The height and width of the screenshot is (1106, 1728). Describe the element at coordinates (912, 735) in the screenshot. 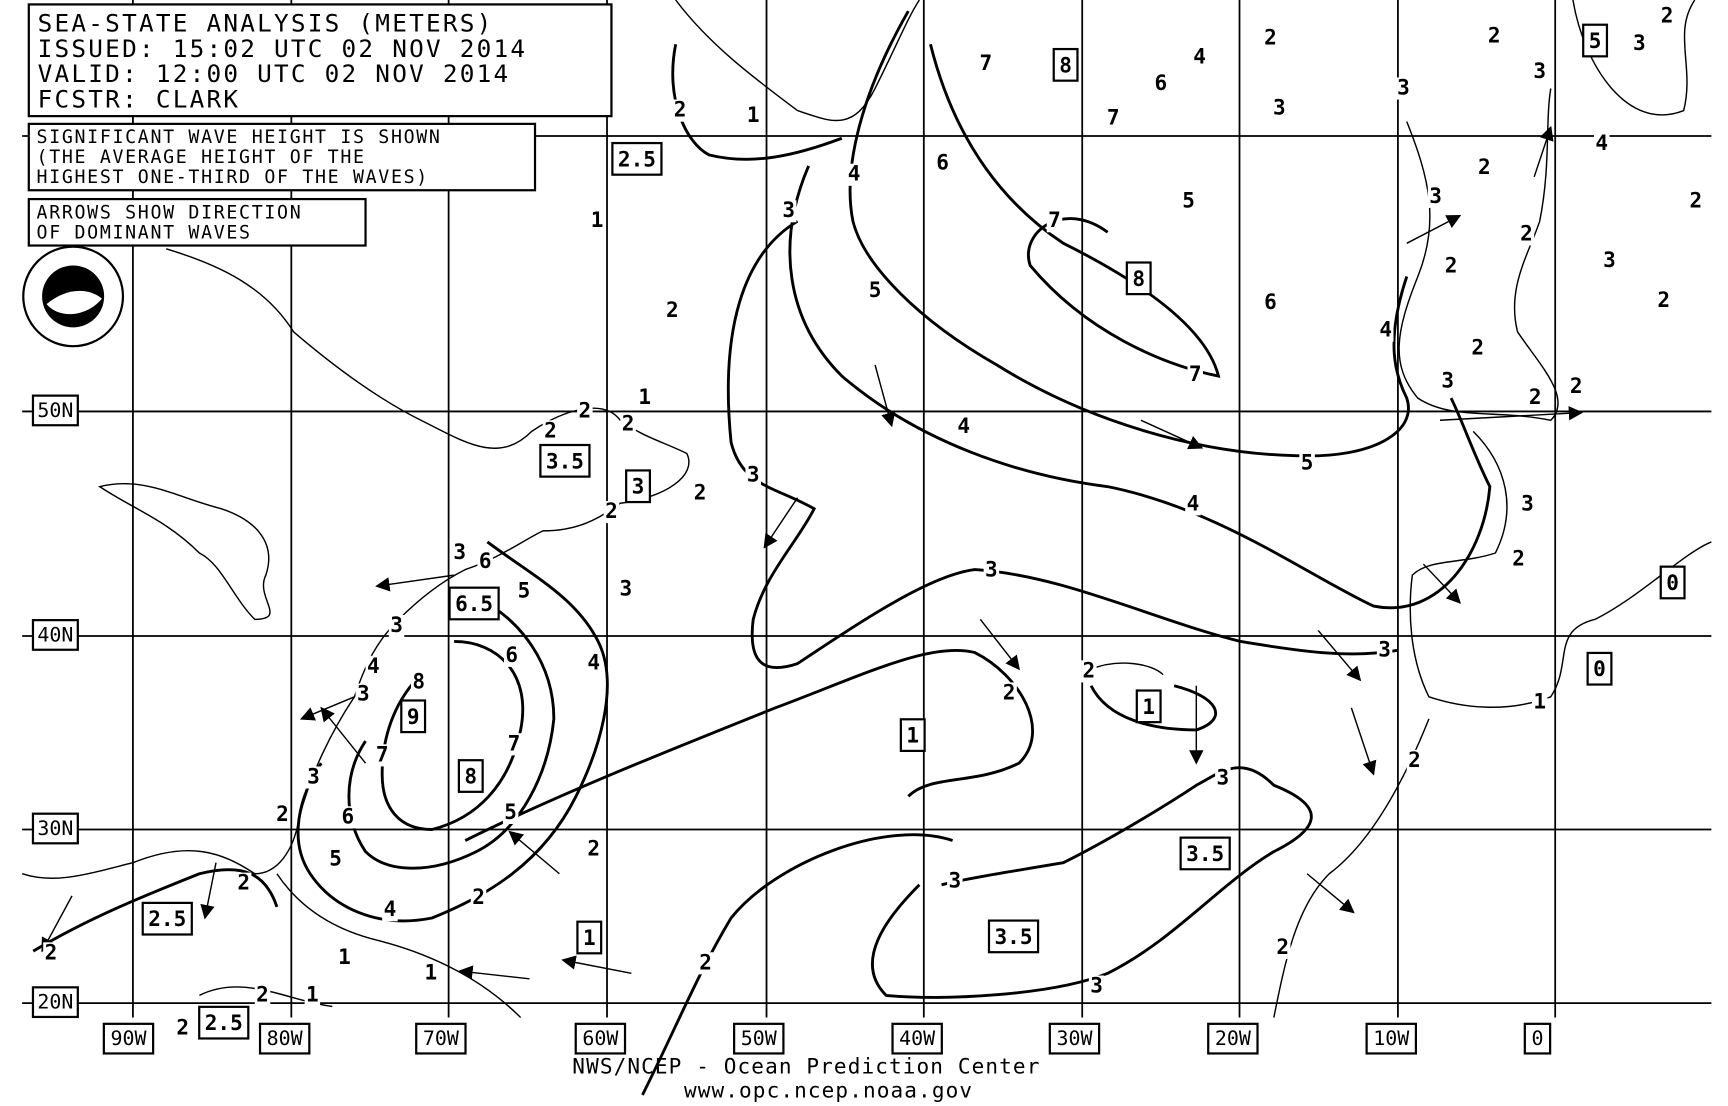

I see `boxed-height-label: 1` at that location.